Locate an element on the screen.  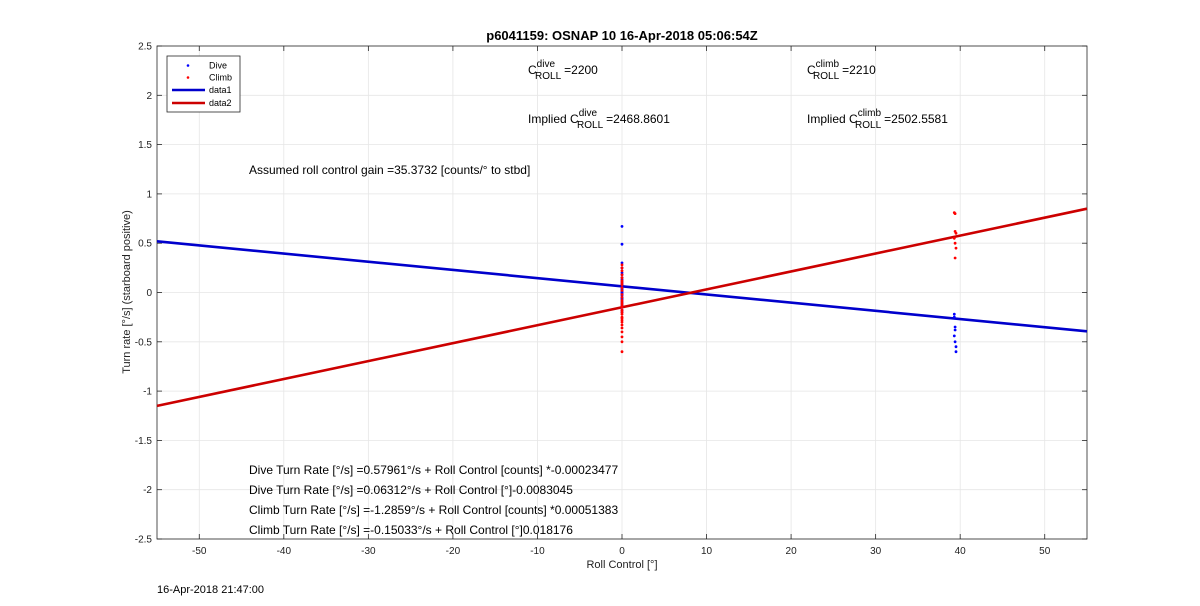
timestamp: 16-Apr-2018 21:47:00 is located at coordinates (210, 590).